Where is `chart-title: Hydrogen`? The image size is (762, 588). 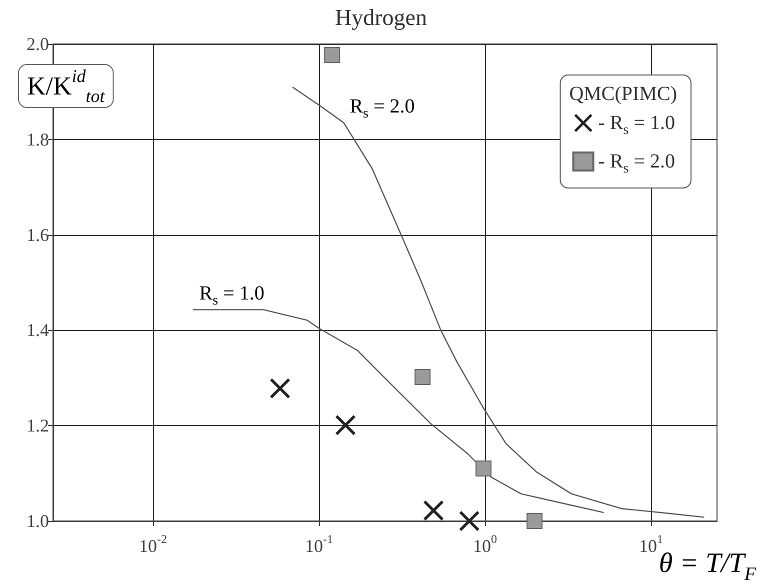 chart-title: Hydrogen is located at coordinates (381, 17).